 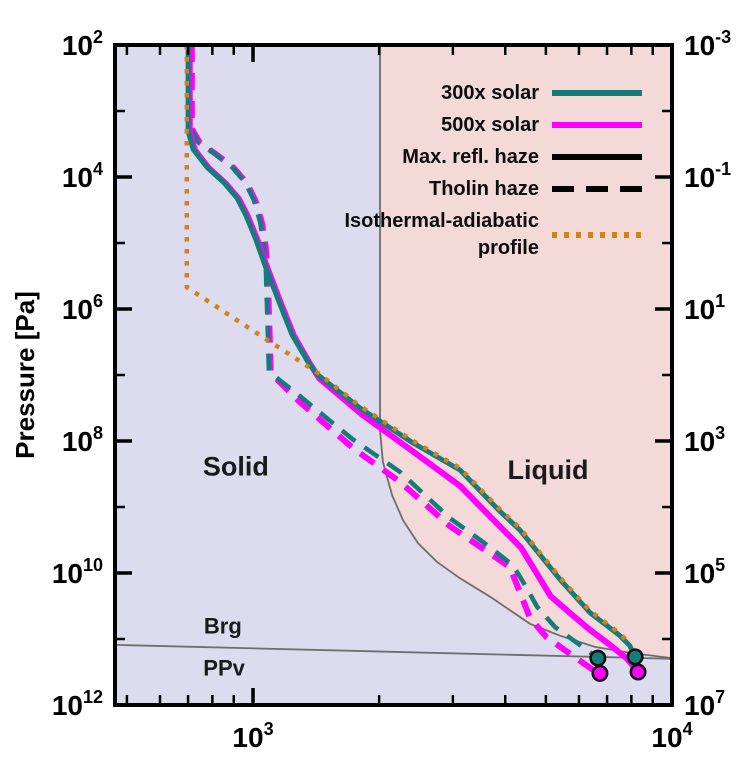 I want to click on legend-line-sample-300x-solar, so click(x=597, y=93).